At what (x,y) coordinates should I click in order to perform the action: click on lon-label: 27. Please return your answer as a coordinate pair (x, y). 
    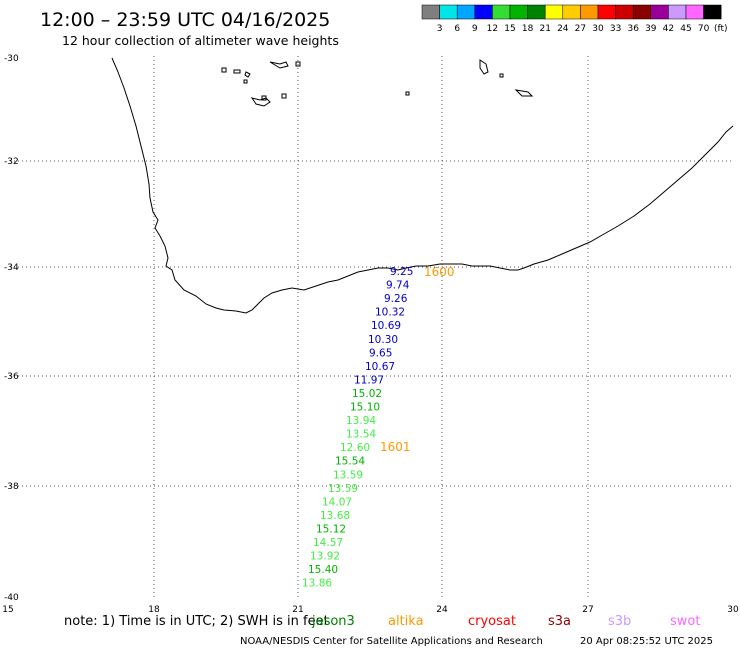
    Looking at the image, I should click on (587, 610).